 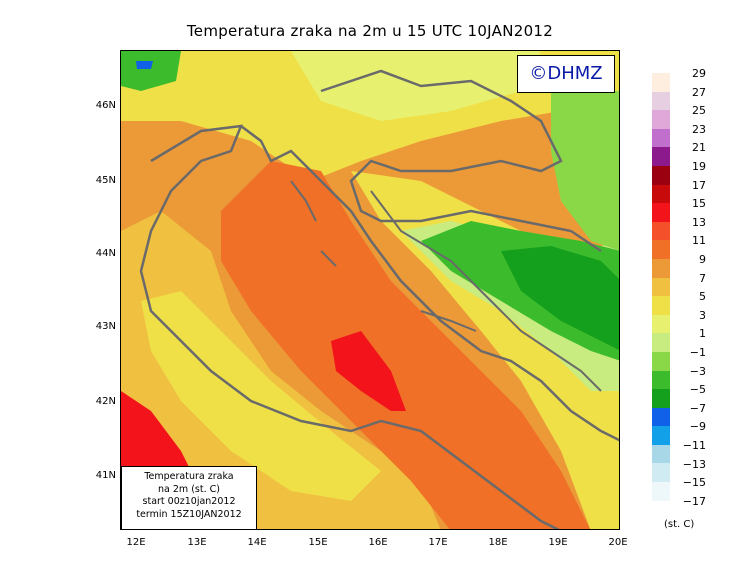 What do you see at coordinates (697, 408) in the screenshot?
I see `colorbar-label: −7` at bounding box center [697, 408].